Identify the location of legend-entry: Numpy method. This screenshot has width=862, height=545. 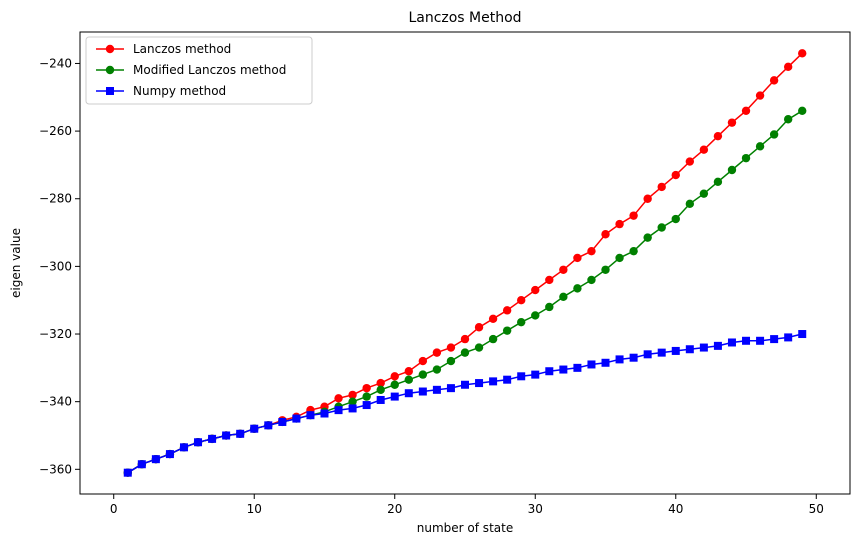
(161, 91).